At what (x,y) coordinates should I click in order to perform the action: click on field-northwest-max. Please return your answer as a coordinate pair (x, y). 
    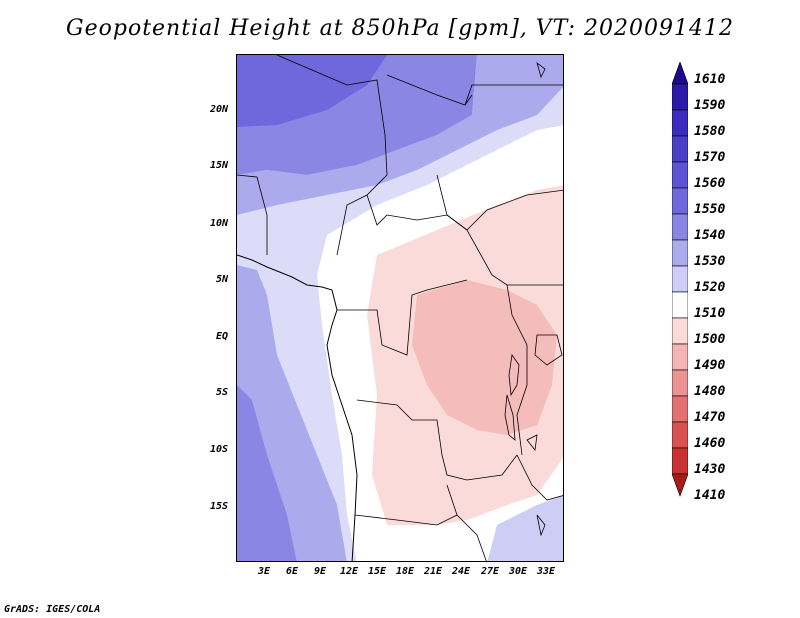
    Looking at the image, I should click on (312, 91).